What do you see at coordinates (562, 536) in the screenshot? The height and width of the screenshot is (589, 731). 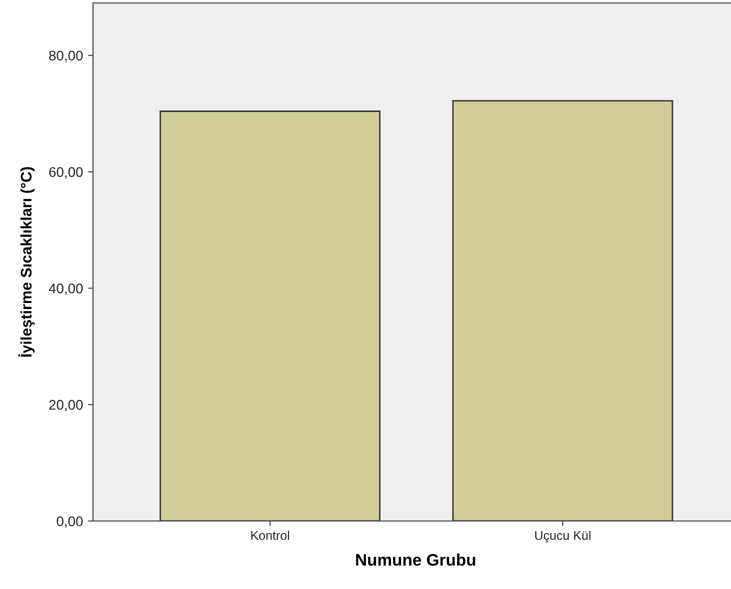 I see `x-tick-label: Uçucu Kül` at bounding box center [562, 536].